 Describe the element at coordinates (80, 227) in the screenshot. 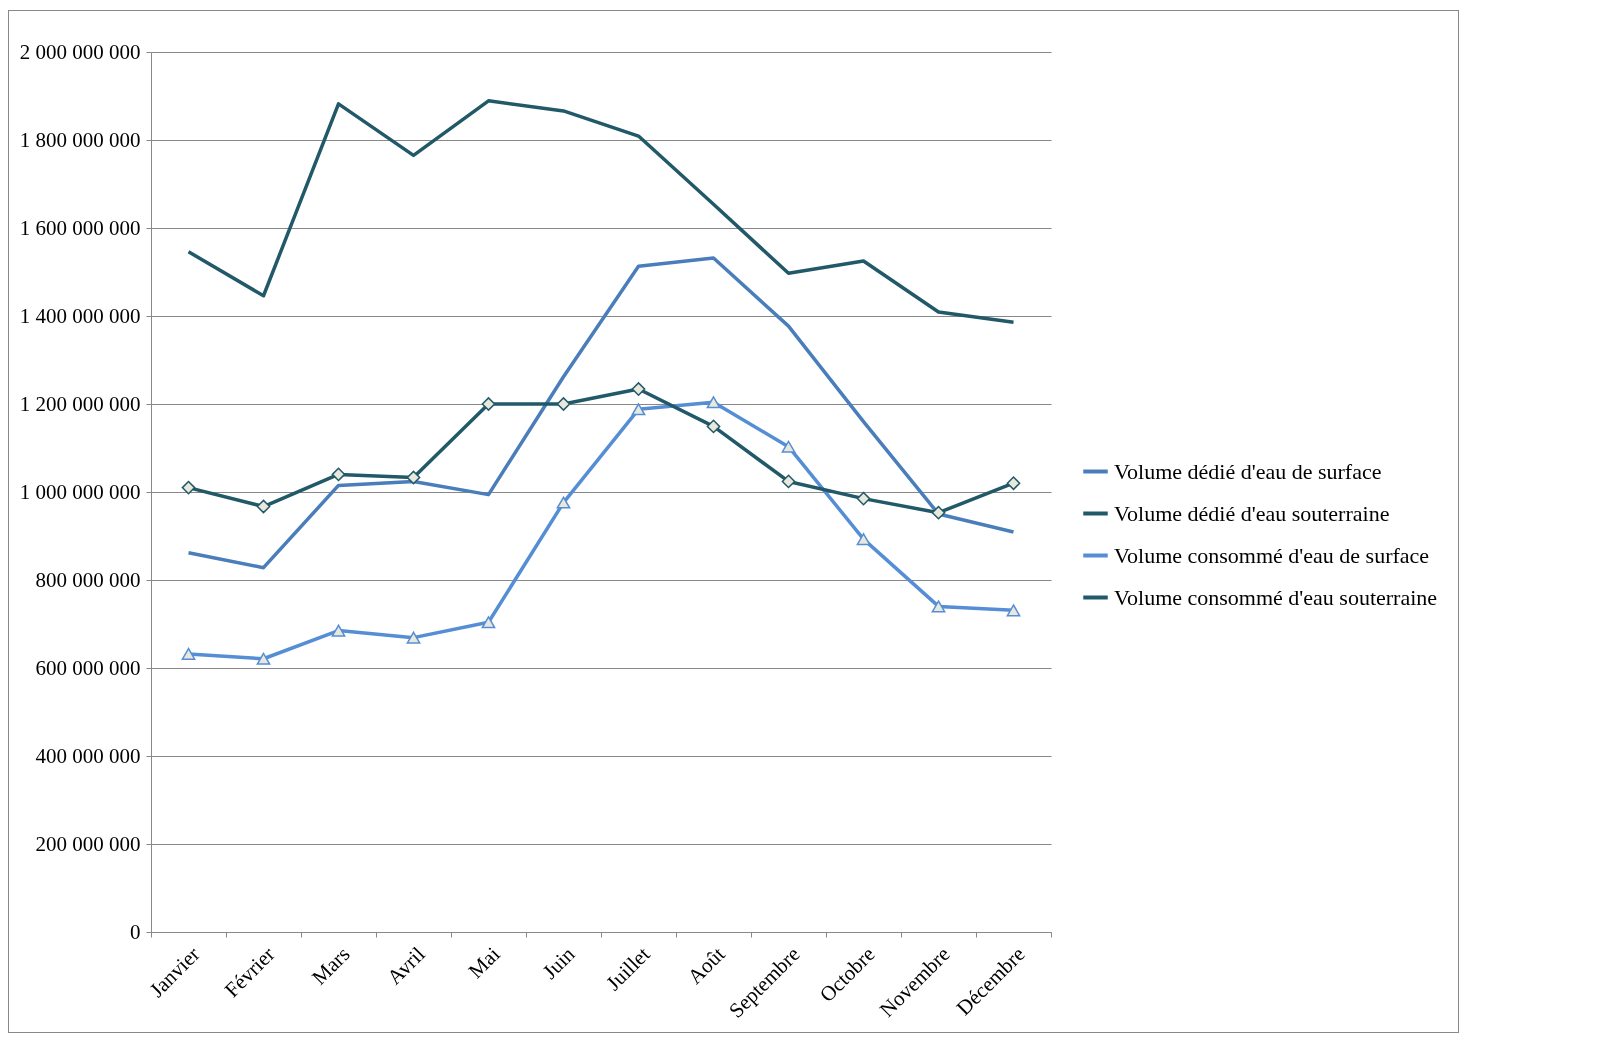

I see `y-tick-label: 1 600 000 000` at that location.